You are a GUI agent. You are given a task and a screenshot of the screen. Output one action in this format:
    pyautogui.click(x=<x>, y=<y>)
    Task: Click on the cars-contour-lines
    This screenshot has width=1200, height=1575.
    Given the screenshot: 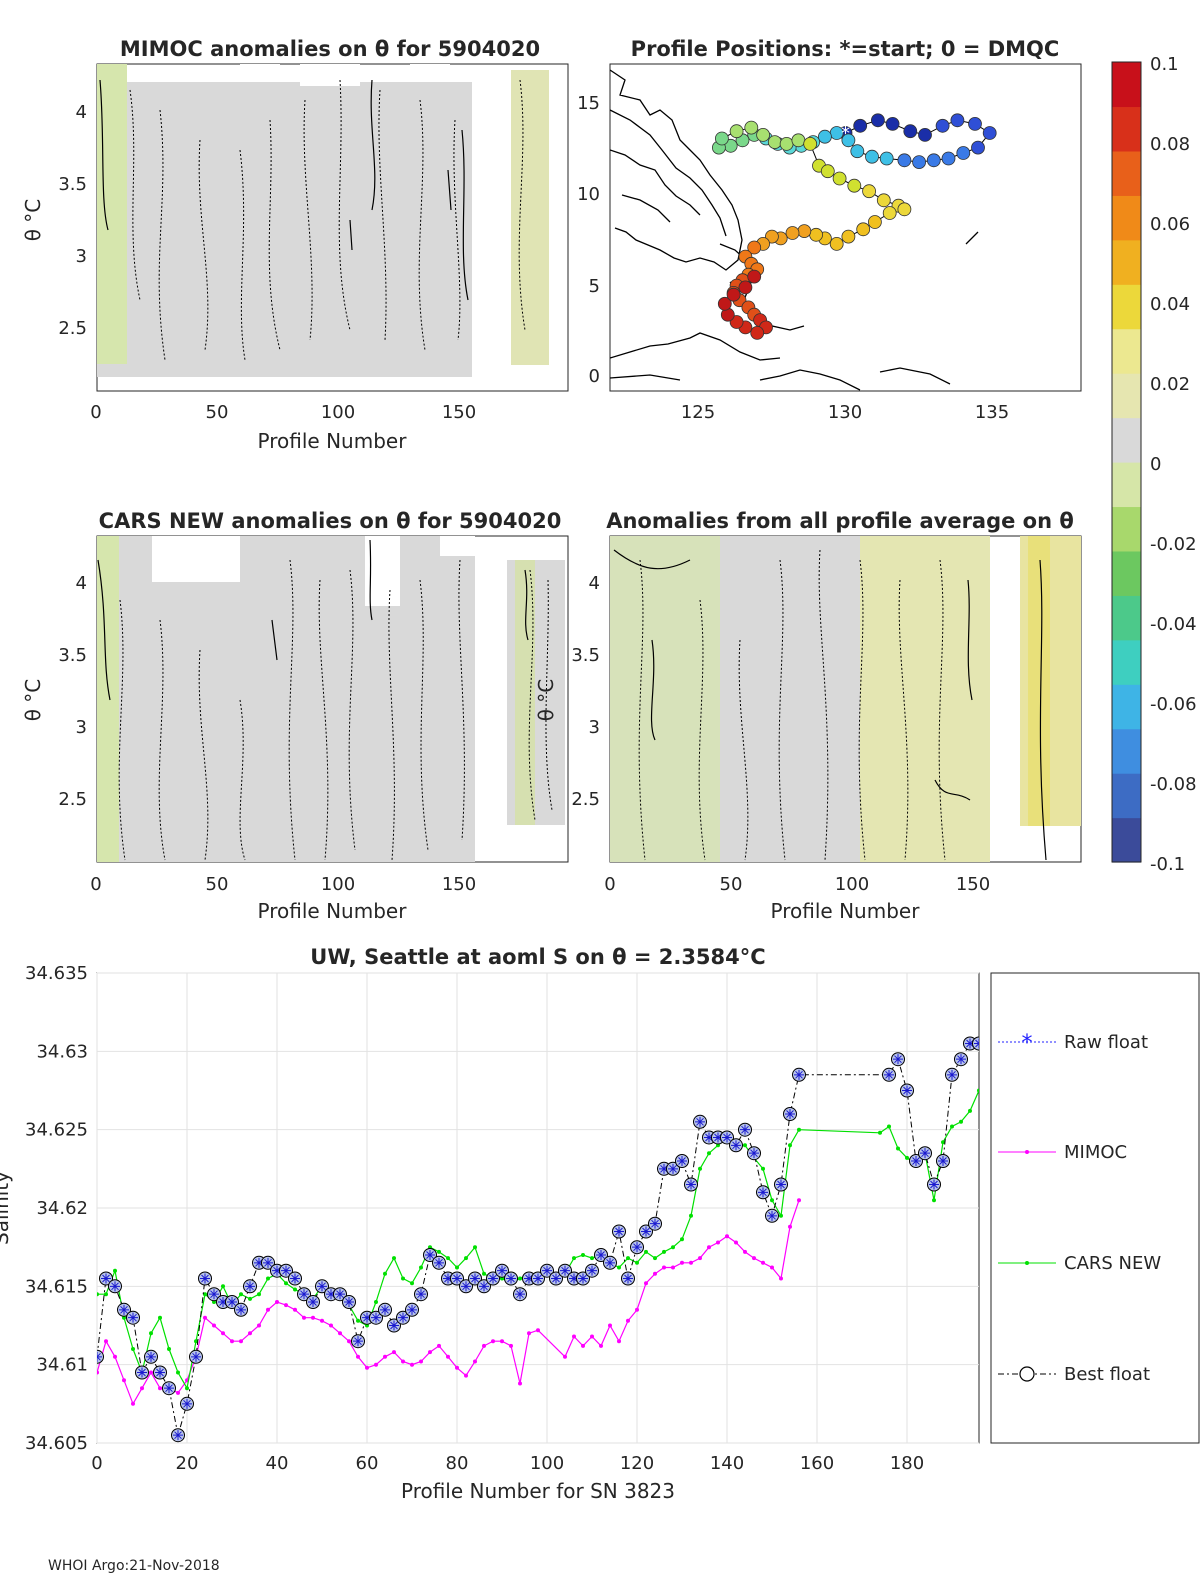 What is the action you would take?
    pyautogui.click(x=335, y=710)
    